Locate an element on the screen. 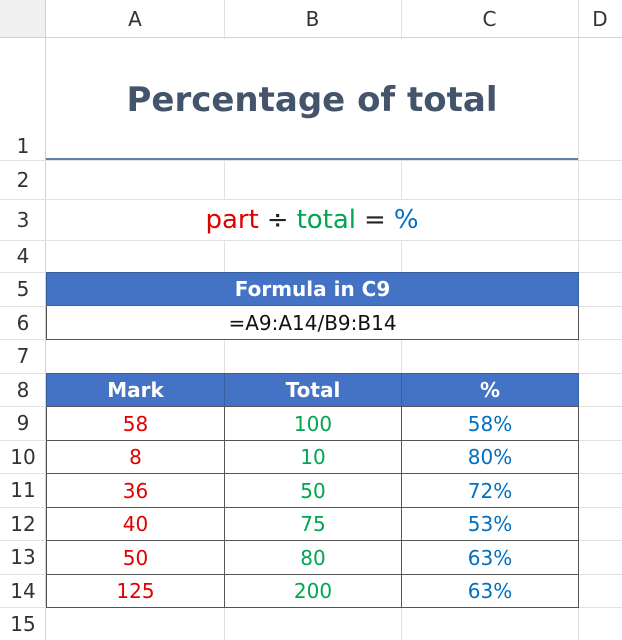 Image resolution: width=622 pixels, height=640 pixels. table-cell: 80 is located at coordinates (313, 557).